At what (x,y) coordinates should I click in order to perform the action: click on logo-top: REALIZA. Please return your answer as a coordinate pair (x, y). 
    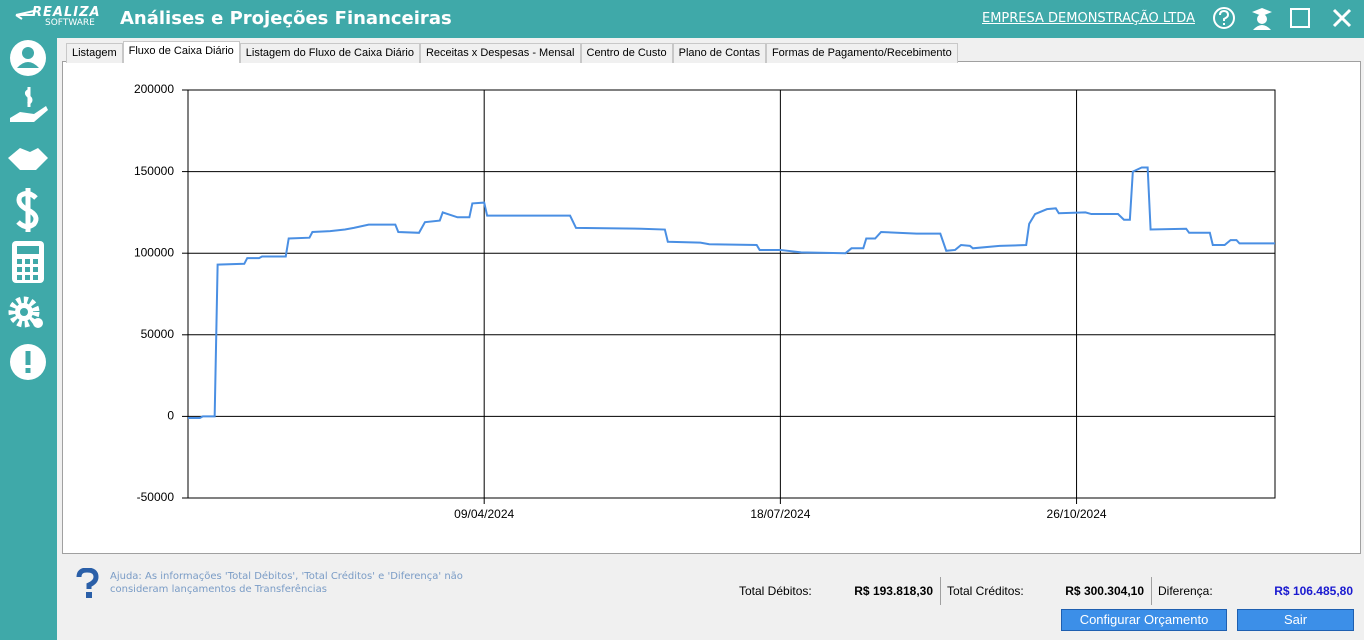
    Looking at the image, I should click on (66, 12).